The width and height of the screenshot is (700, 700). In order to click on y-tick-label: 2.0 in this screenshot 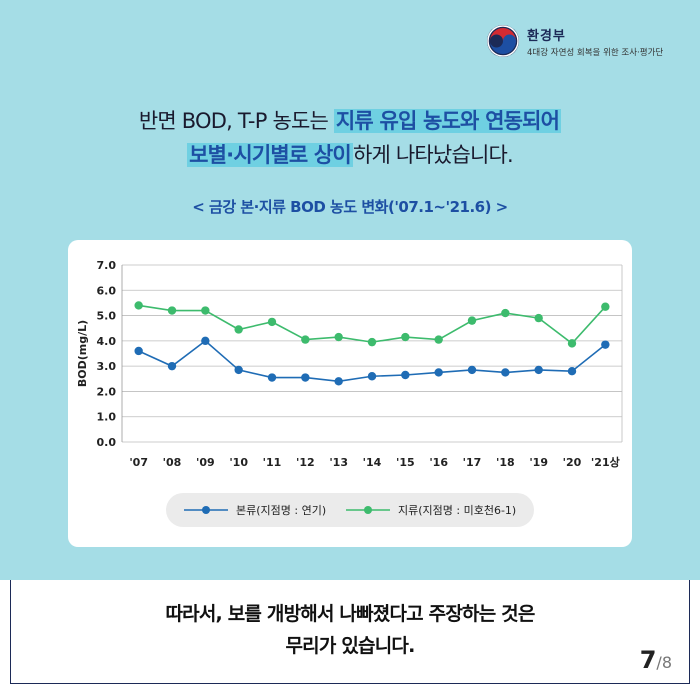, I will do `click(107, 391)`.